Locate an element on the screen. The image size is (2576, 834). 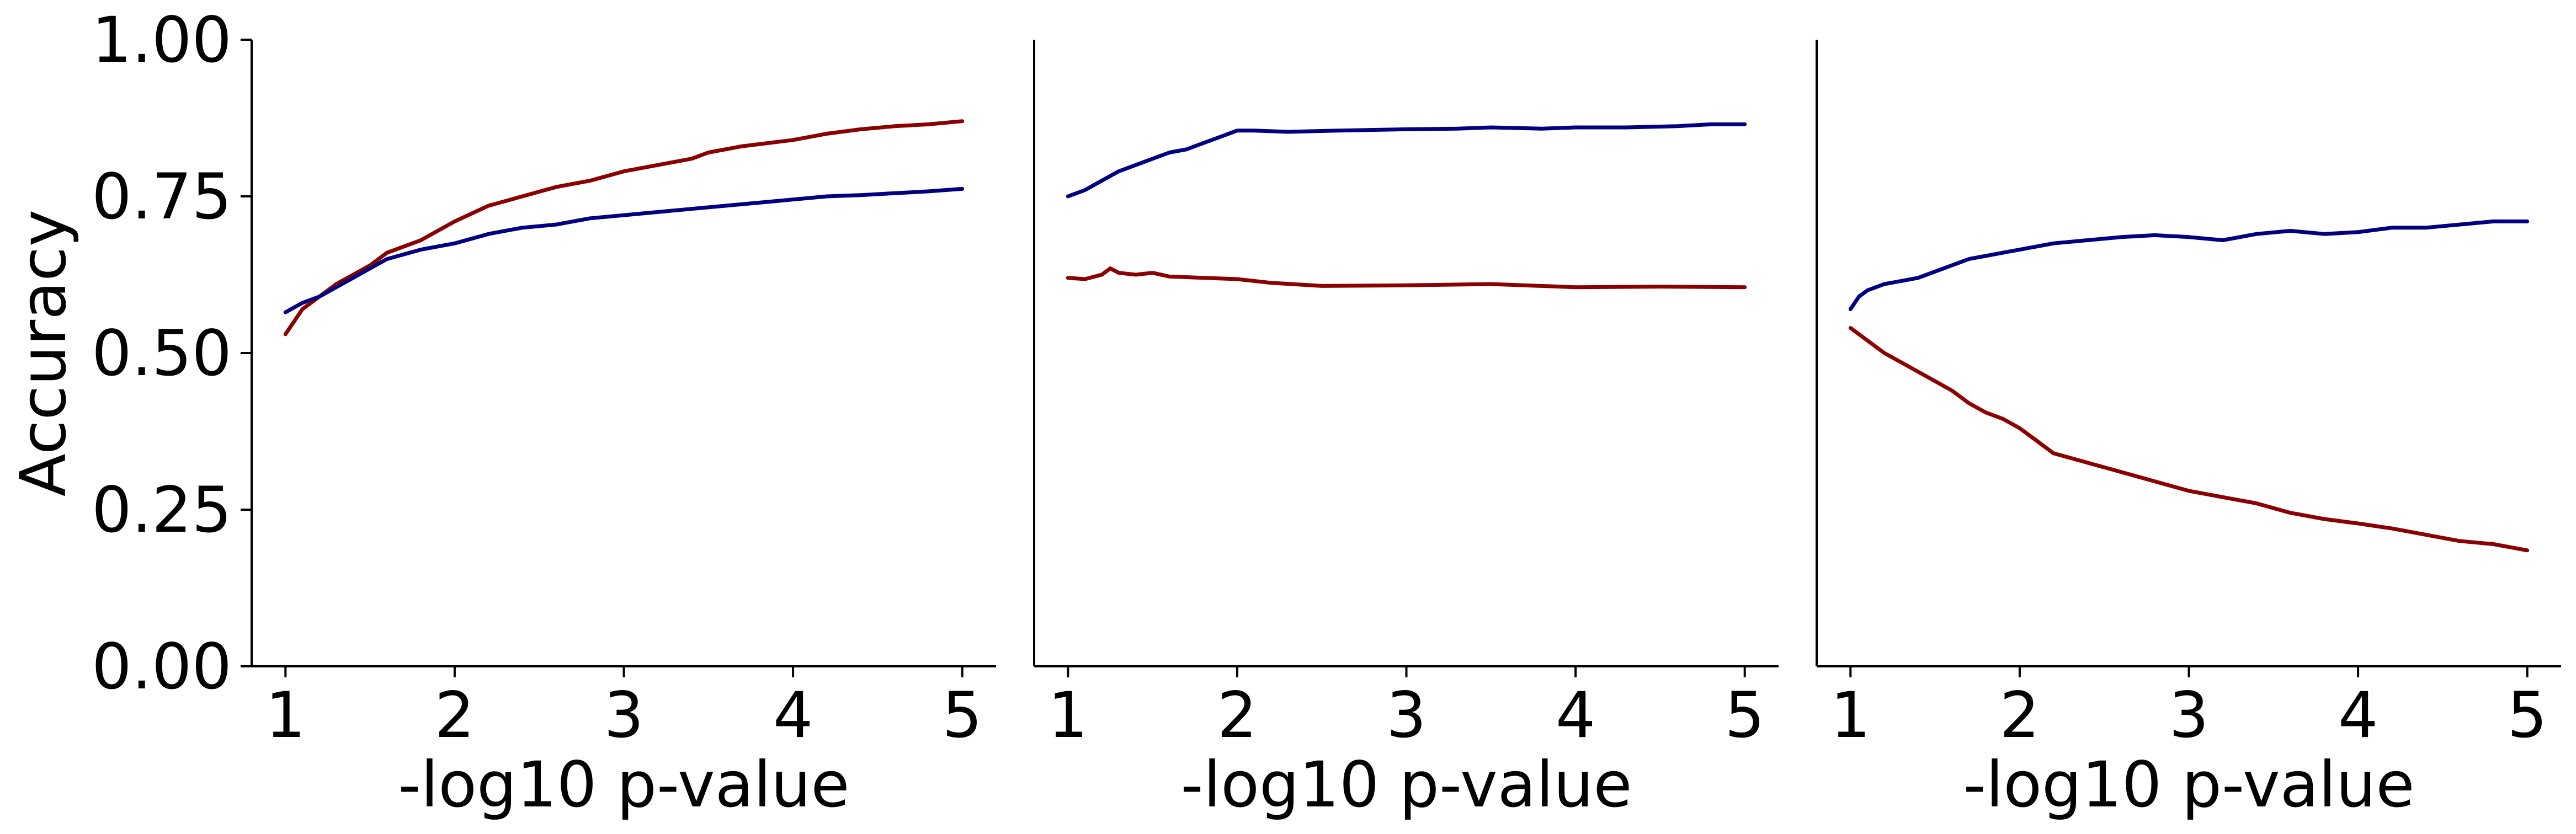
y-axis-label: Accuracy is located at coordinates (43, 353).